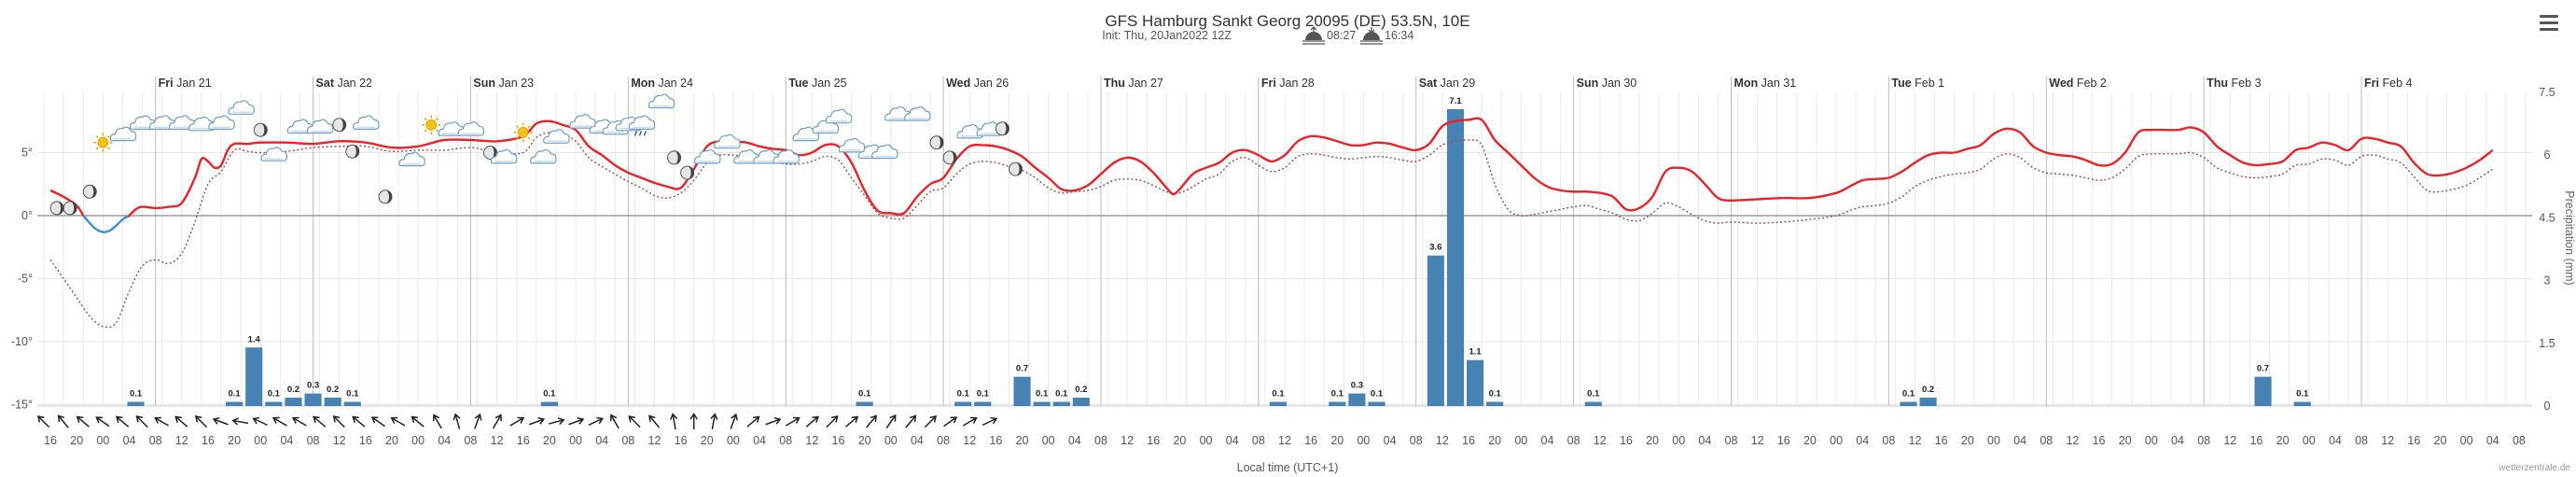 The height and width of the screenshot is (477, 2576). I want to click on right-axis-tick: 4.5, so click(2547, 217).